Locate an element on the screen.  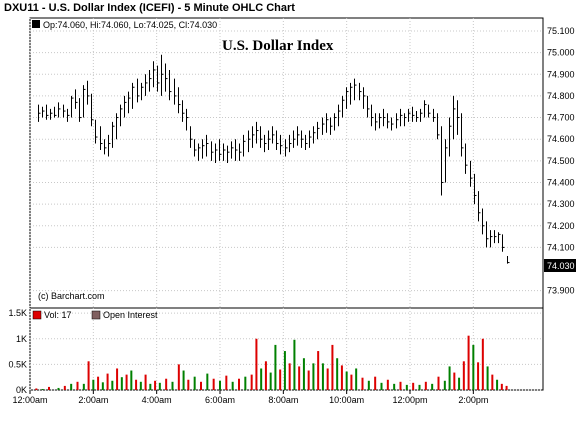
price-y-tick-label: 74.300 is located at coordinates (561, 204).